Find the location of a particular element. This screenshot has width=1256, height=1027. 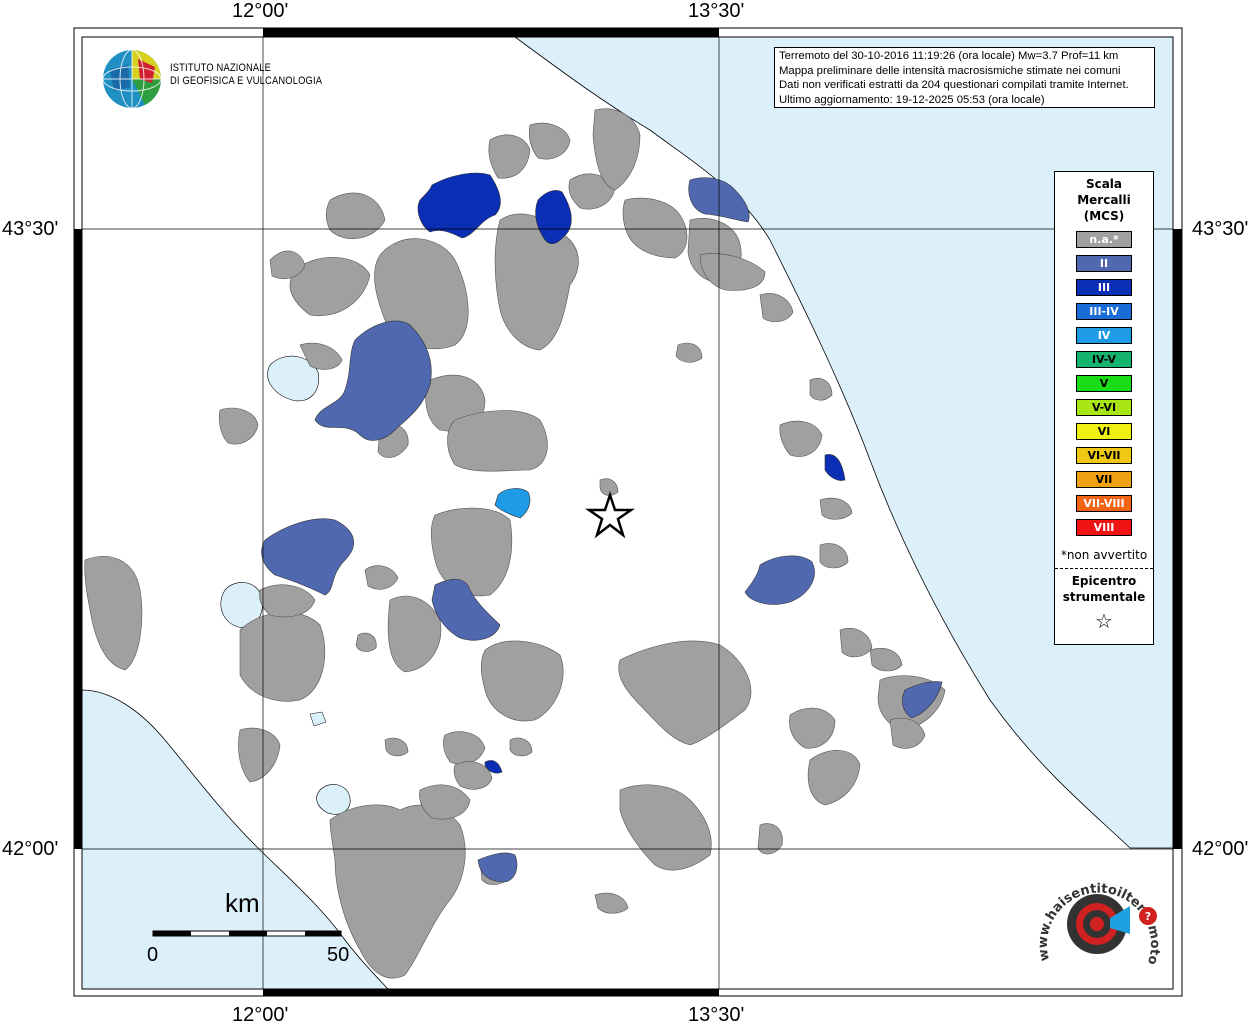

scale-end: 50 is located at coordinates (338, 955).